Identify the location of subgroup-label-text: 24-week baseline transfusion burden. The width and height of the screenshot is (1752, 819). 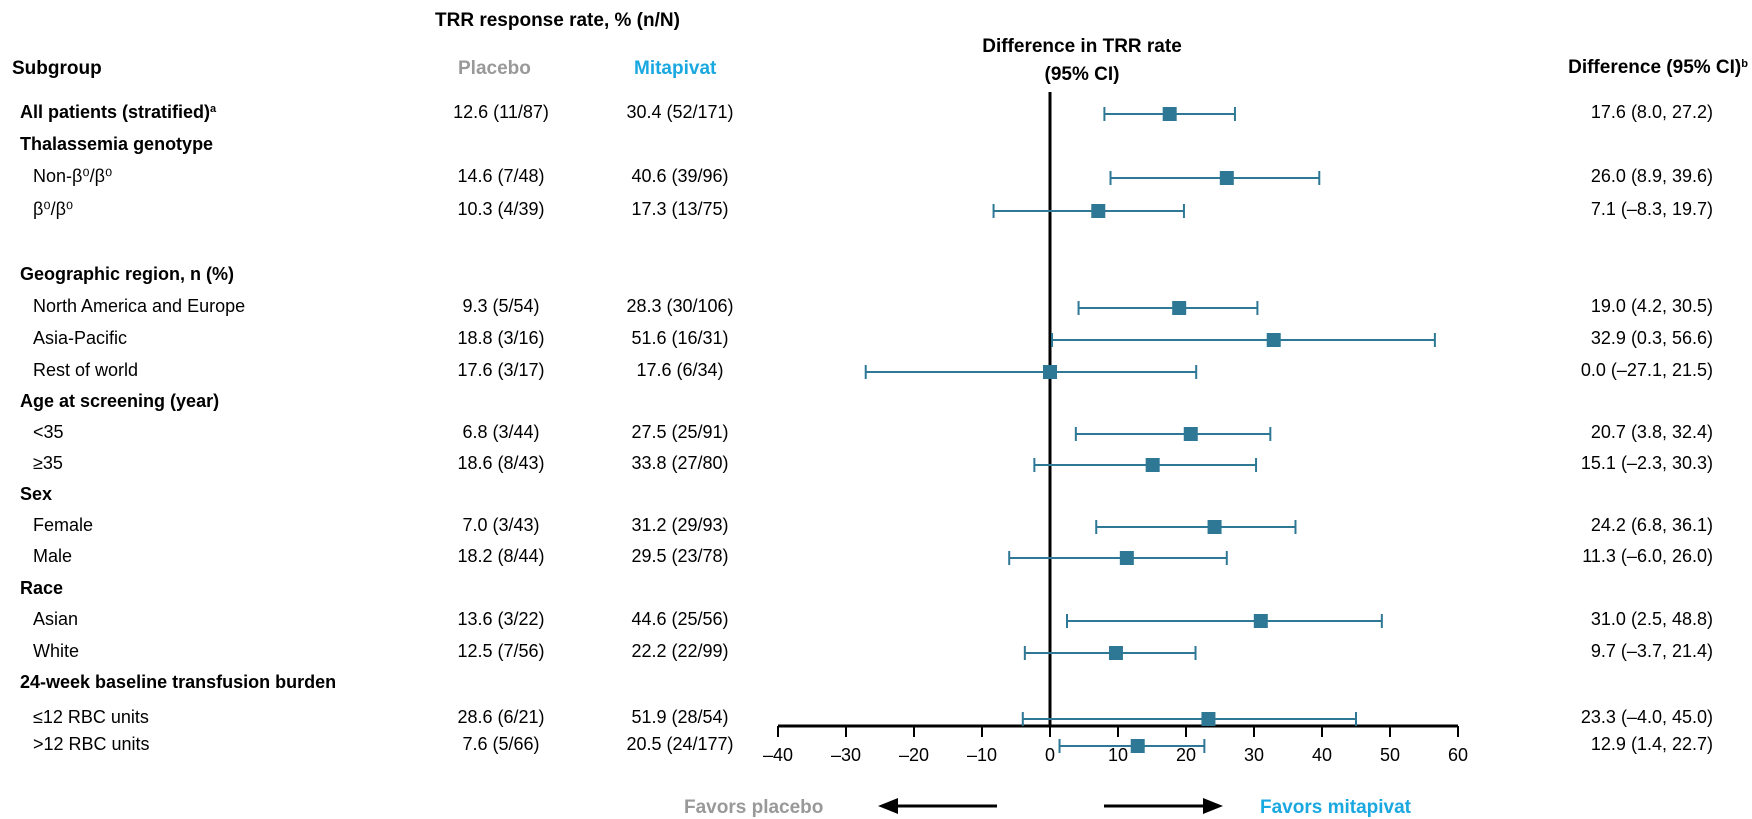
(178, 682).